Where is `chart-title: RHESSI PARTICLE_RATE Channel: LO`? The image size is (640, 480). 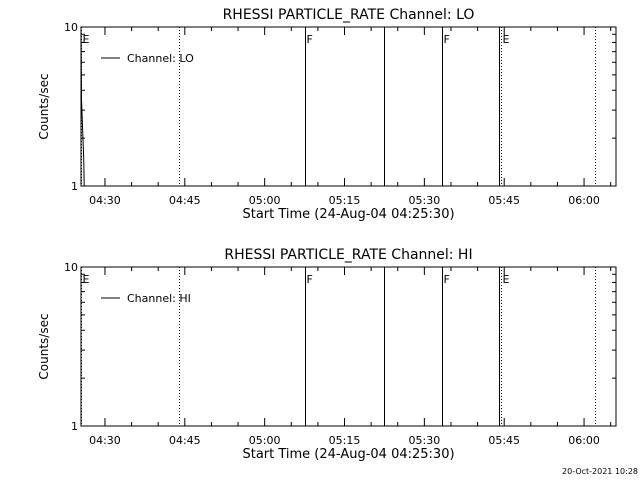 chart-title: RHESSI PARTICLE_RATE Channel: LO is located at coordinates (349, 15).